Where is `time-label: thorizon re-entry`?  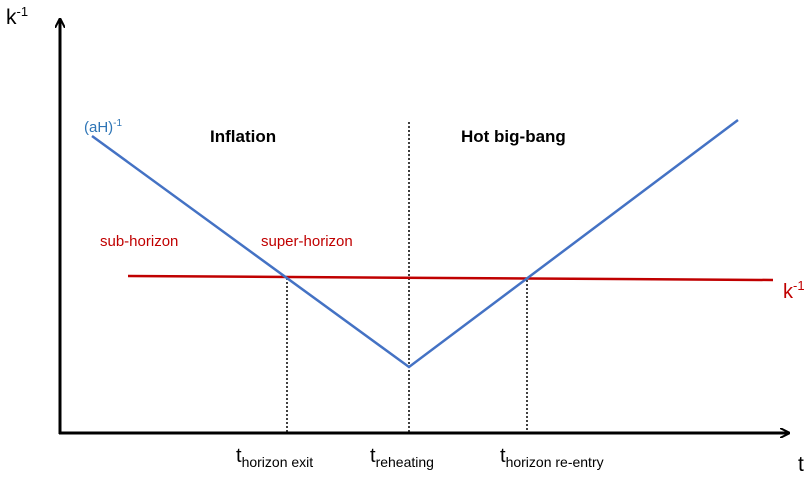 time-label: thorizon re-entry is located at coordinates (552, 457).